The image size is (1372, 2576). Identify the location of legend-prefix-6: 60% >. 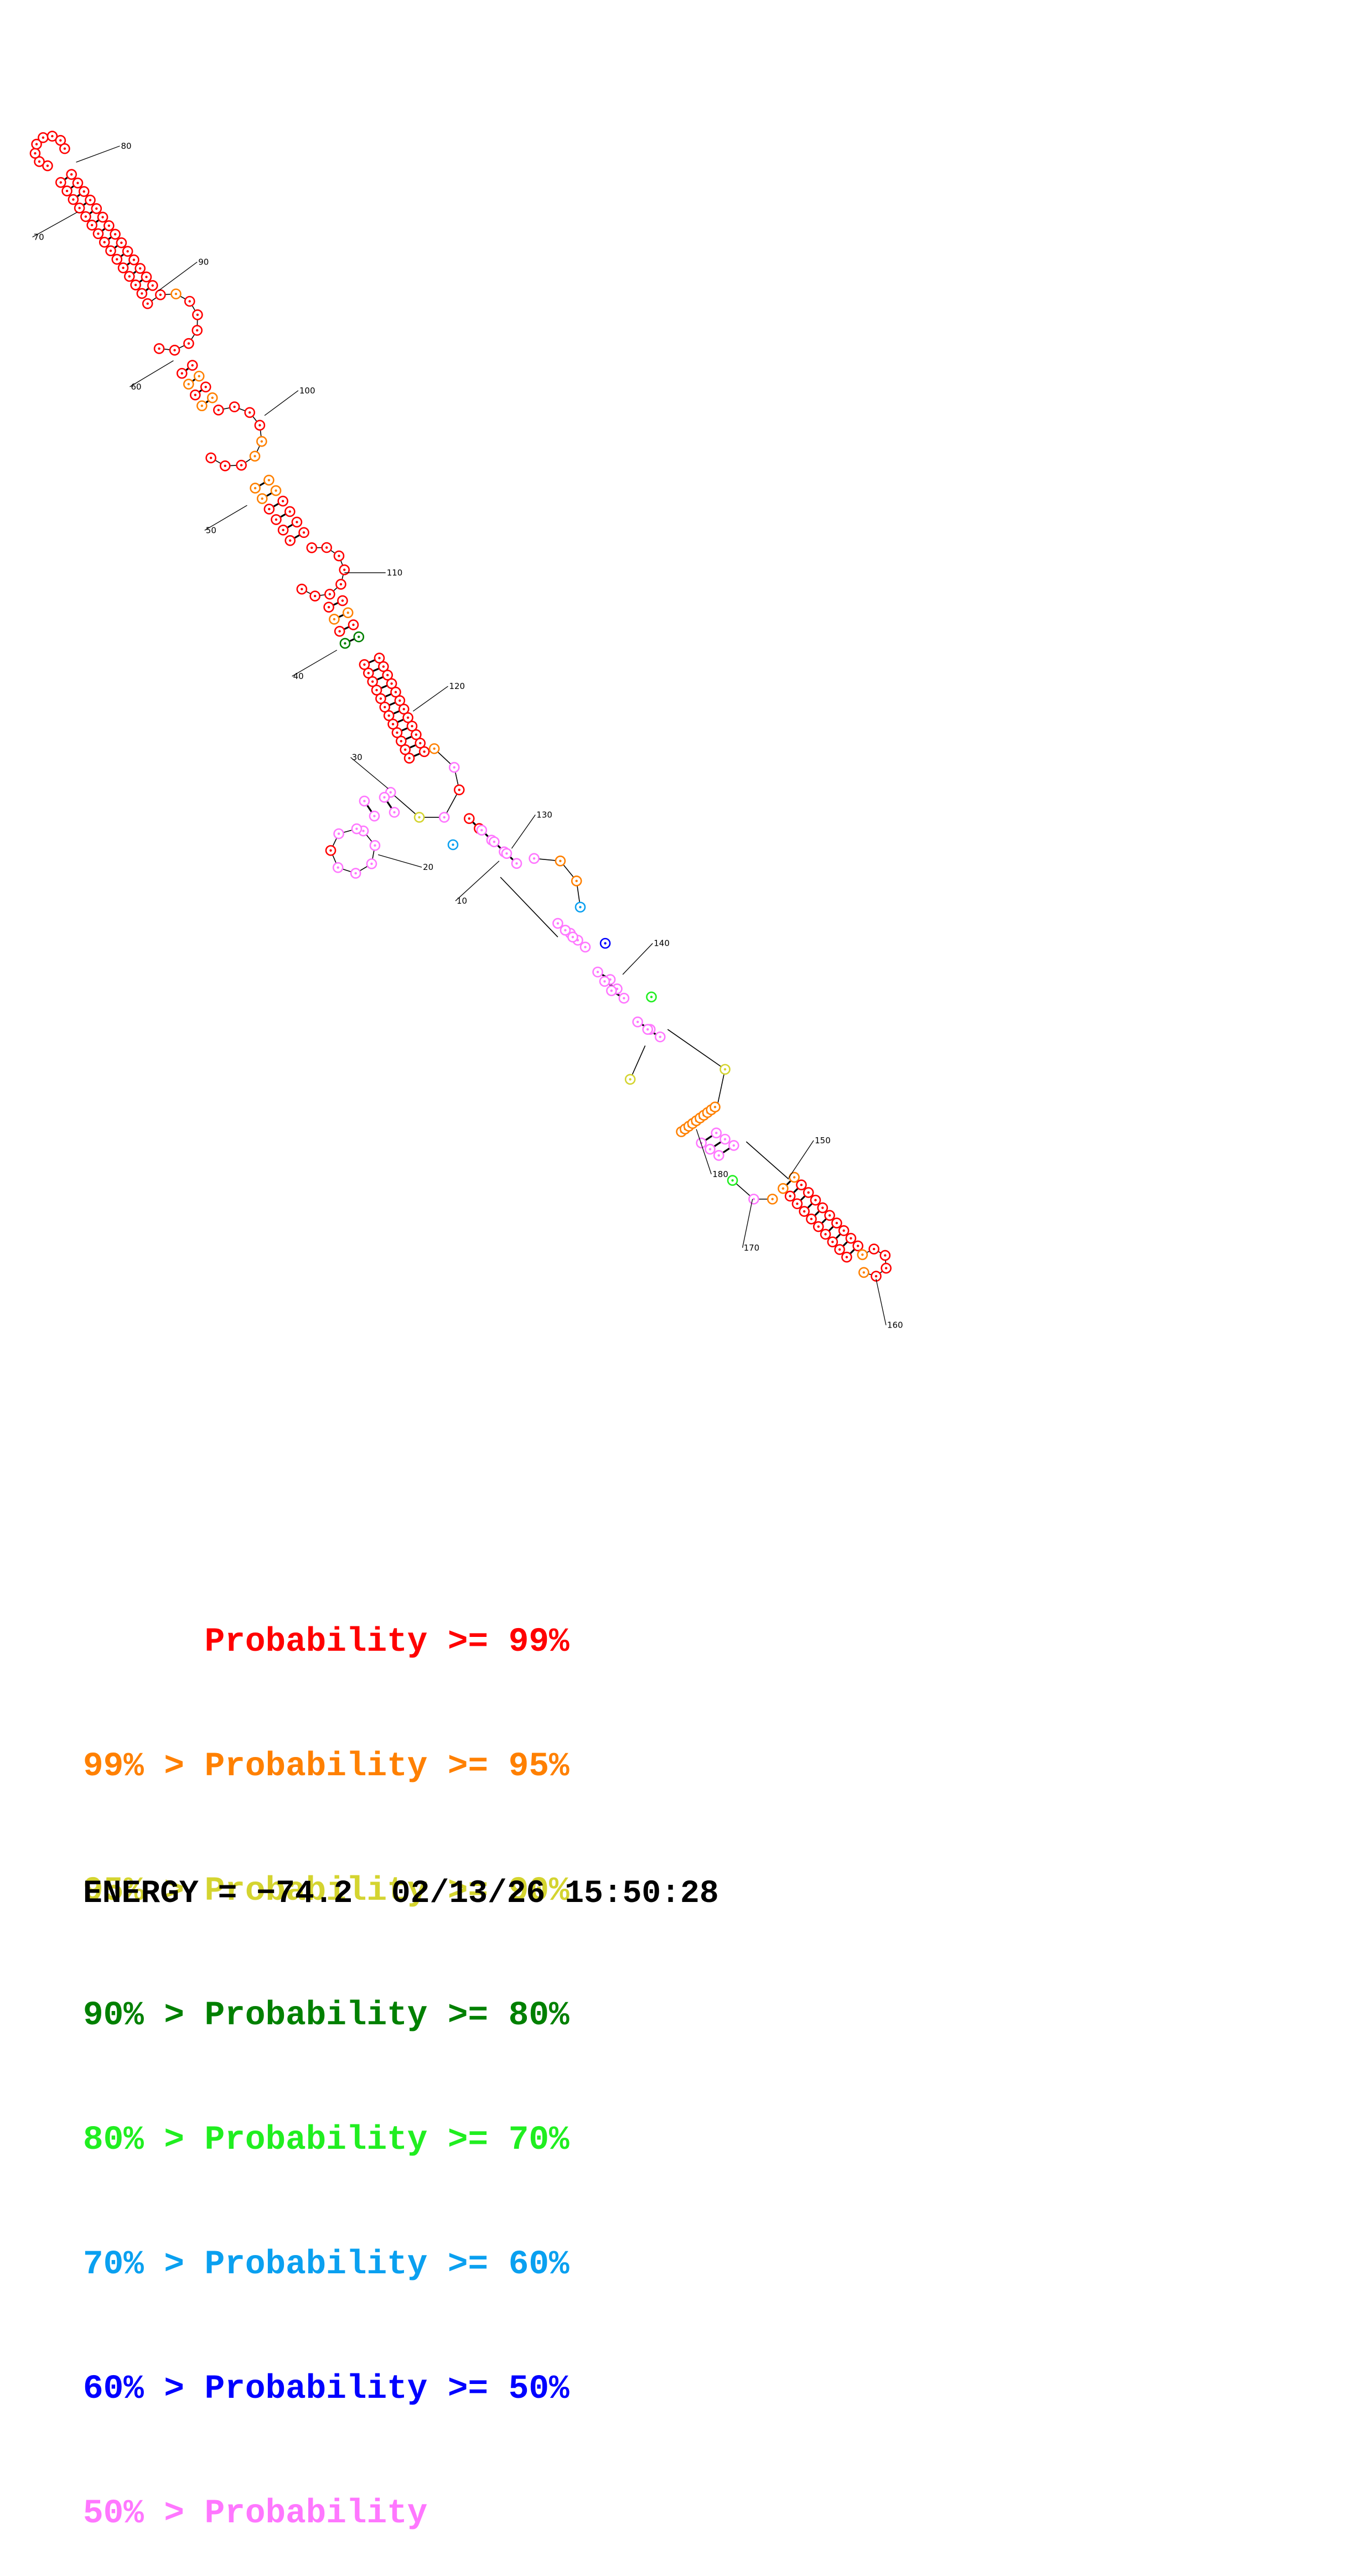
(144, 2389).